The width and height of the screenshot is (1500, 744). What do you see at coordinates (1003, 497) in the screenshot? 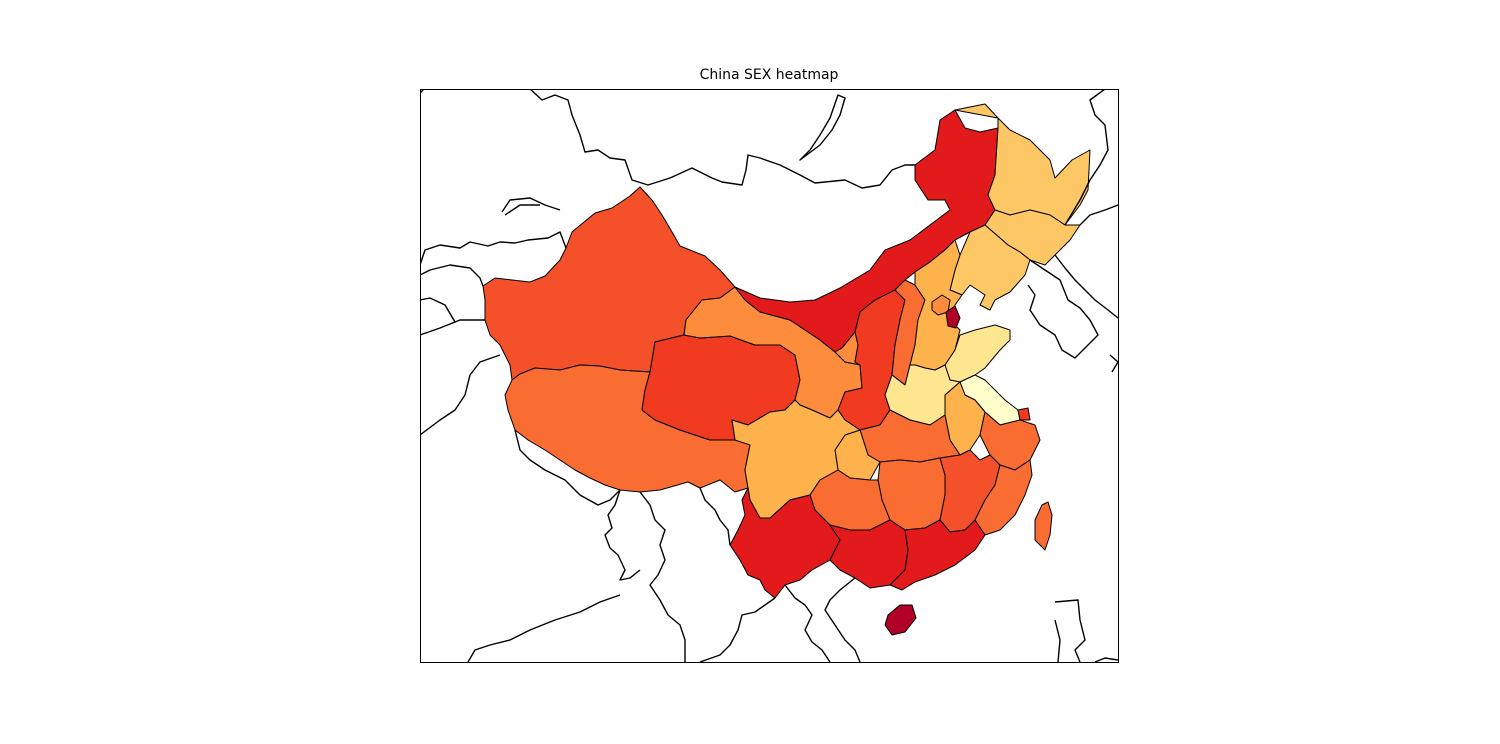
I see `region-fujian` at bounding box center [1003, 497].